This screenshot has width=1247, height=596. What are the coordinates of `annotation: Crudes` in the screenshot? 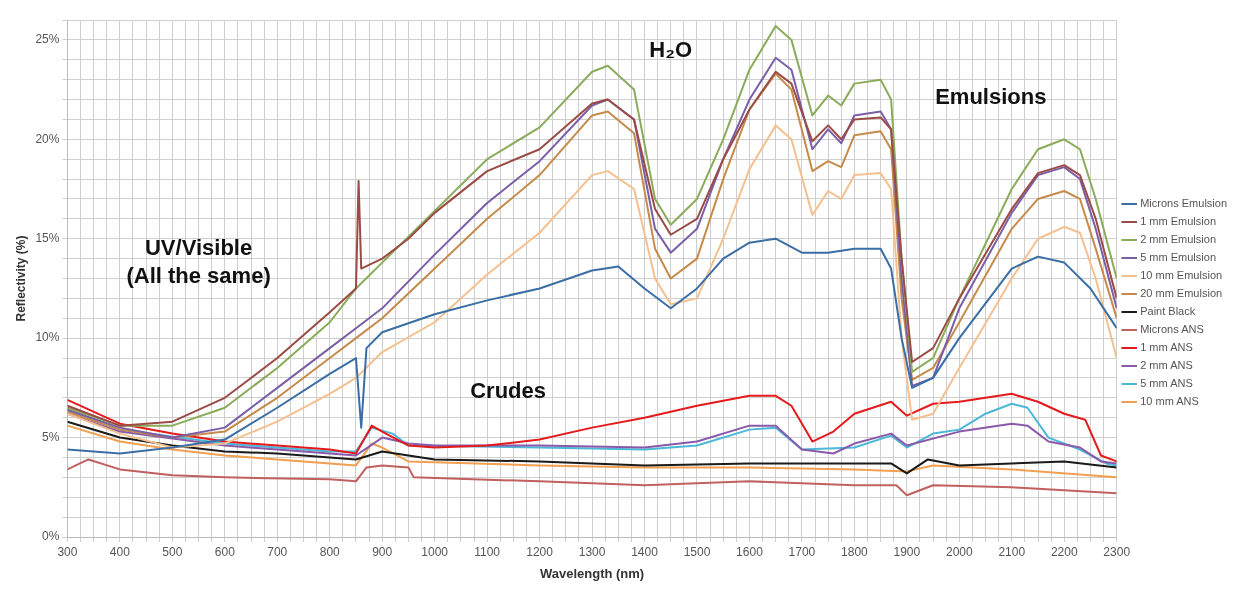 It's located at (508, 391).